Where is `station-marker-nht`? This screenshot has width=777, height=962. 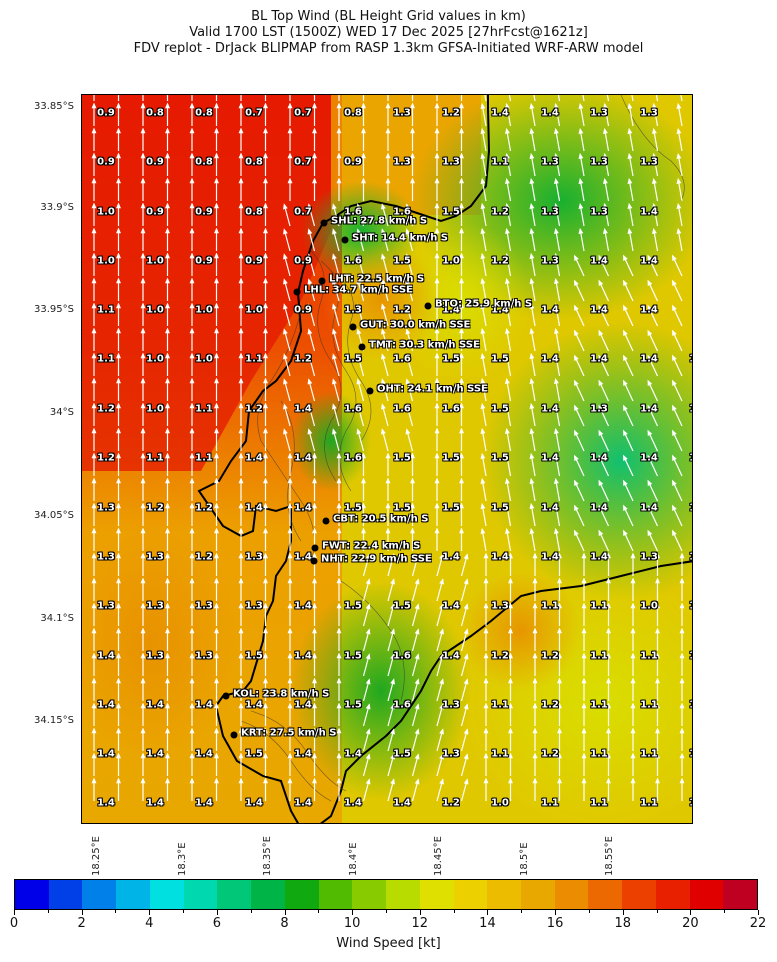 station-marker-nht is located at coordinates (314, 561).